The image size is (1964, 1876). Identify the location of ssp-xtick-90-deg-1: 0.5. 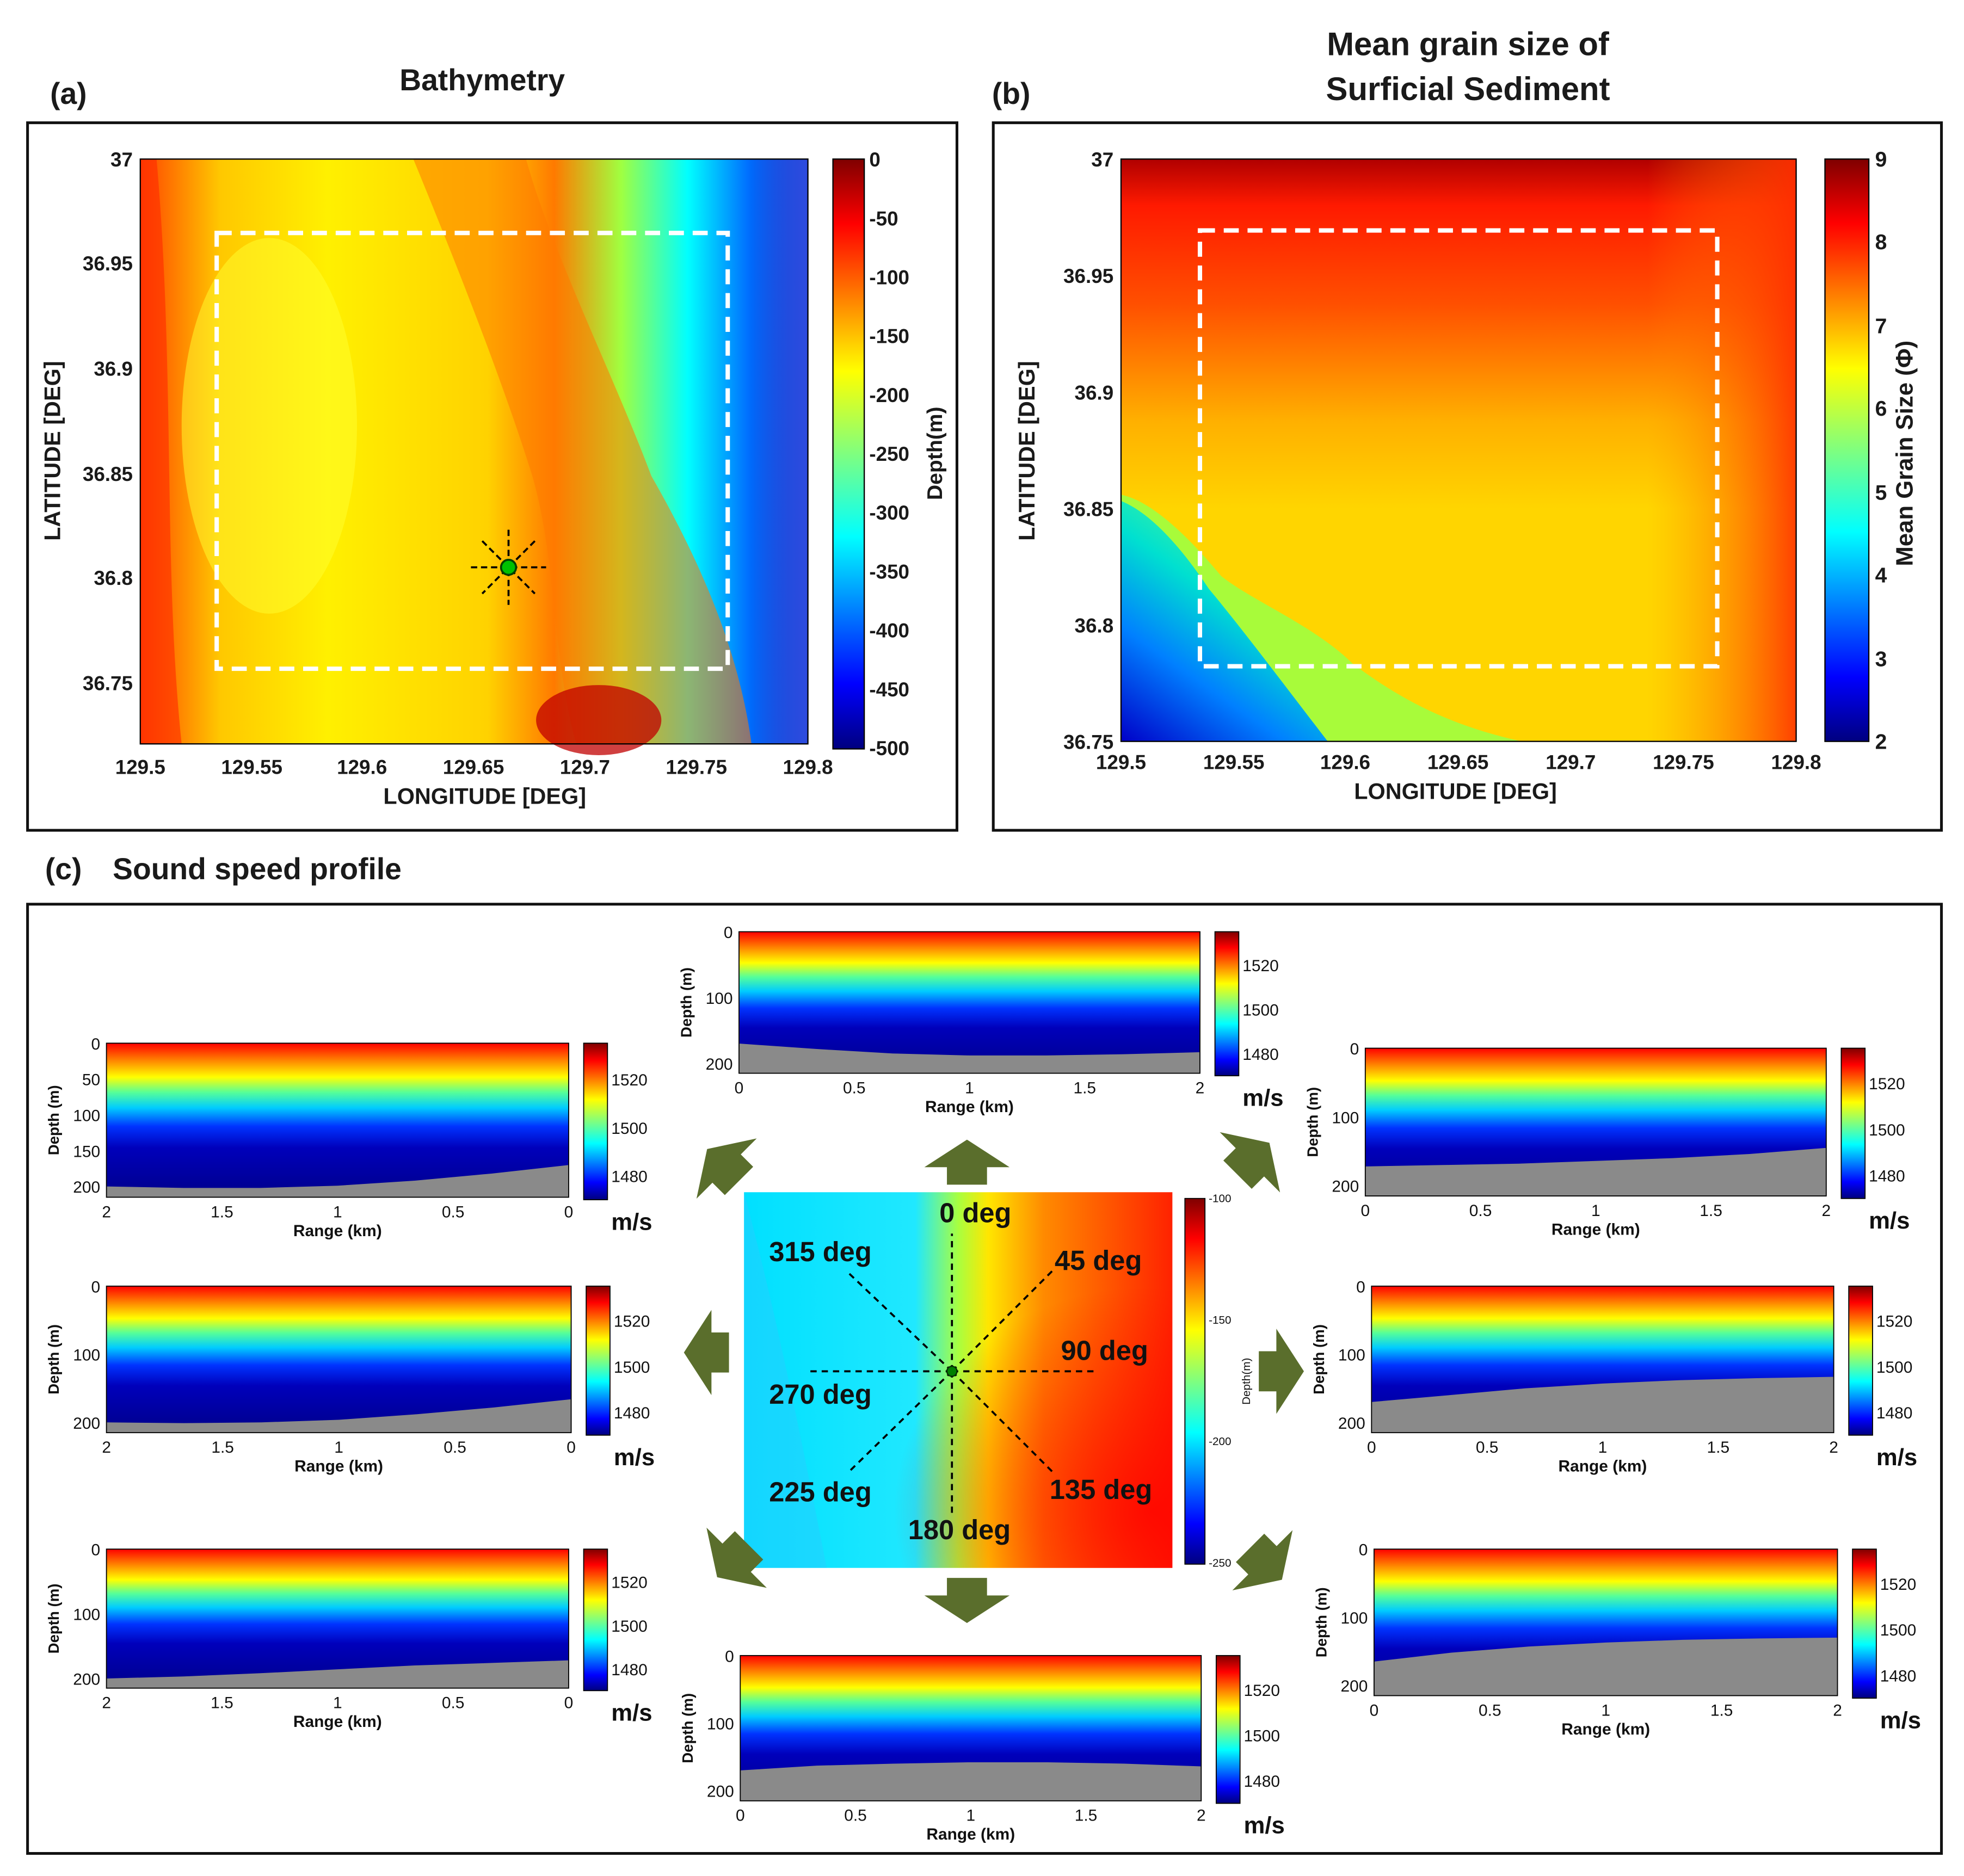
(1487, 1448).